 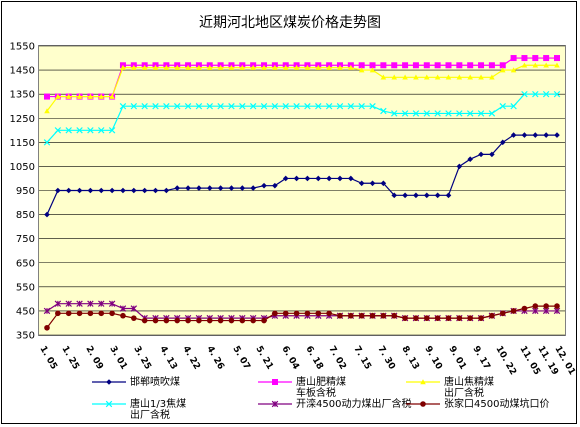 What do you see at coordinates (456, 358) in the screenshot?
I see `x-tick-label: 9. 01` at bounding box center [456, 358].